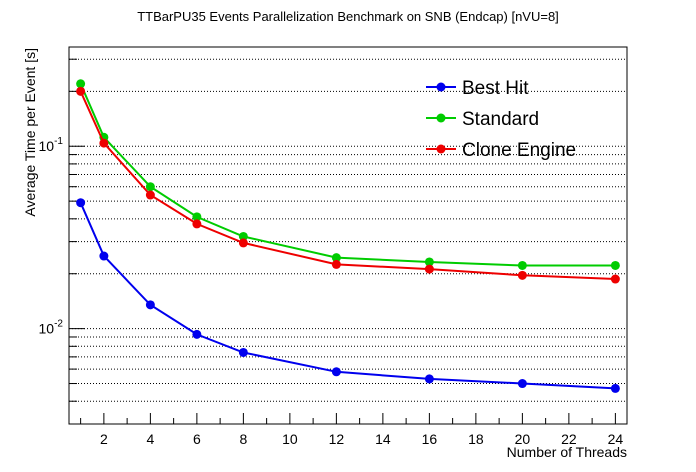 The image size is (696, 472). I want to click on x-tick-label: 24, so click(616, 439).